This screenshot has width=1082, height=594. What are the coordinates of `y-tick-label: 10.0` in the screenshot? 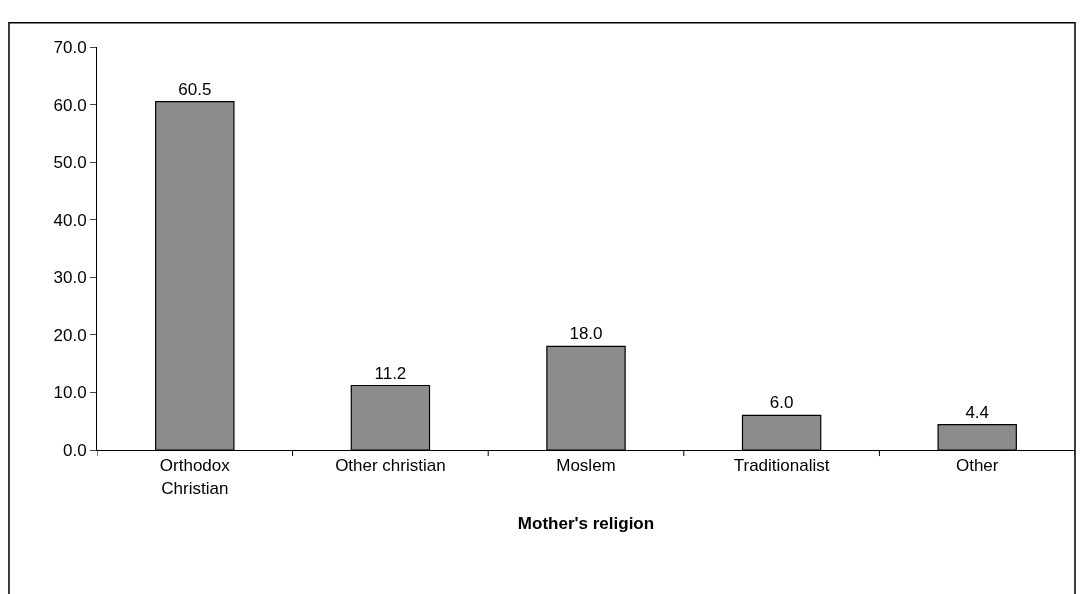 It's located at (70, 393).